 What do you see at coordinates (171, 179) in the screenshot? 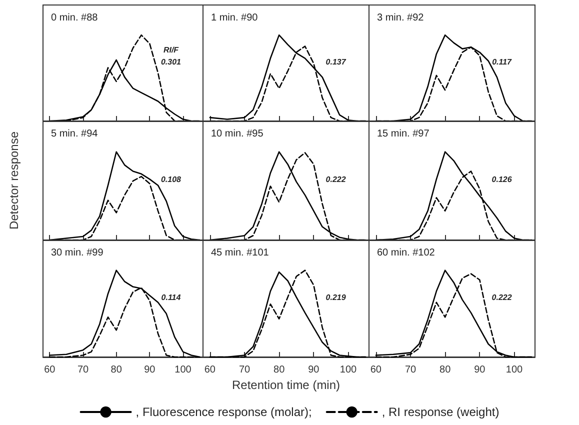
I see `annotation: 0.108` at bounding box center [171, 179].